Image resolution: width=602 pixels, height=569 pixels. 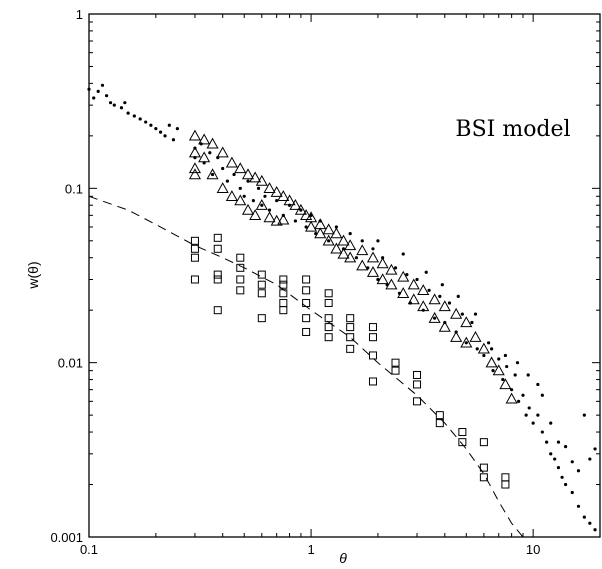 I want to click on y-tick-label: 1, so click(x=79, y=14).